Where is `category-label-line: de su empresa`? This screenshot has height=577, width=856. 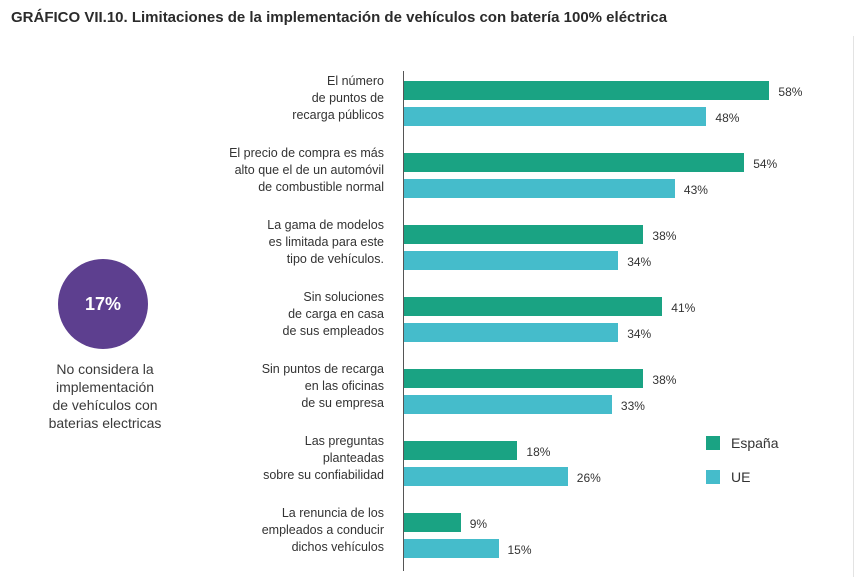 category-label-line: de su empresa is located at coordinates (342, 403).